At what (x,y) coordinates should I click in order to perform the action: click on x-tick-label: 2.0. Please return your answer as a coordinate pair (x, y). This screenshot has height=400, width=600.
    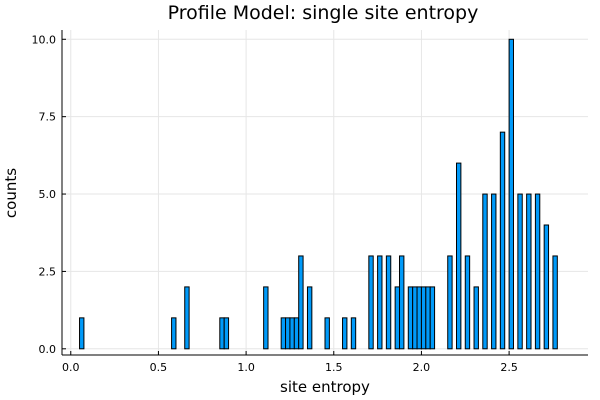
    Looking at the image, I should click on (422, 367).